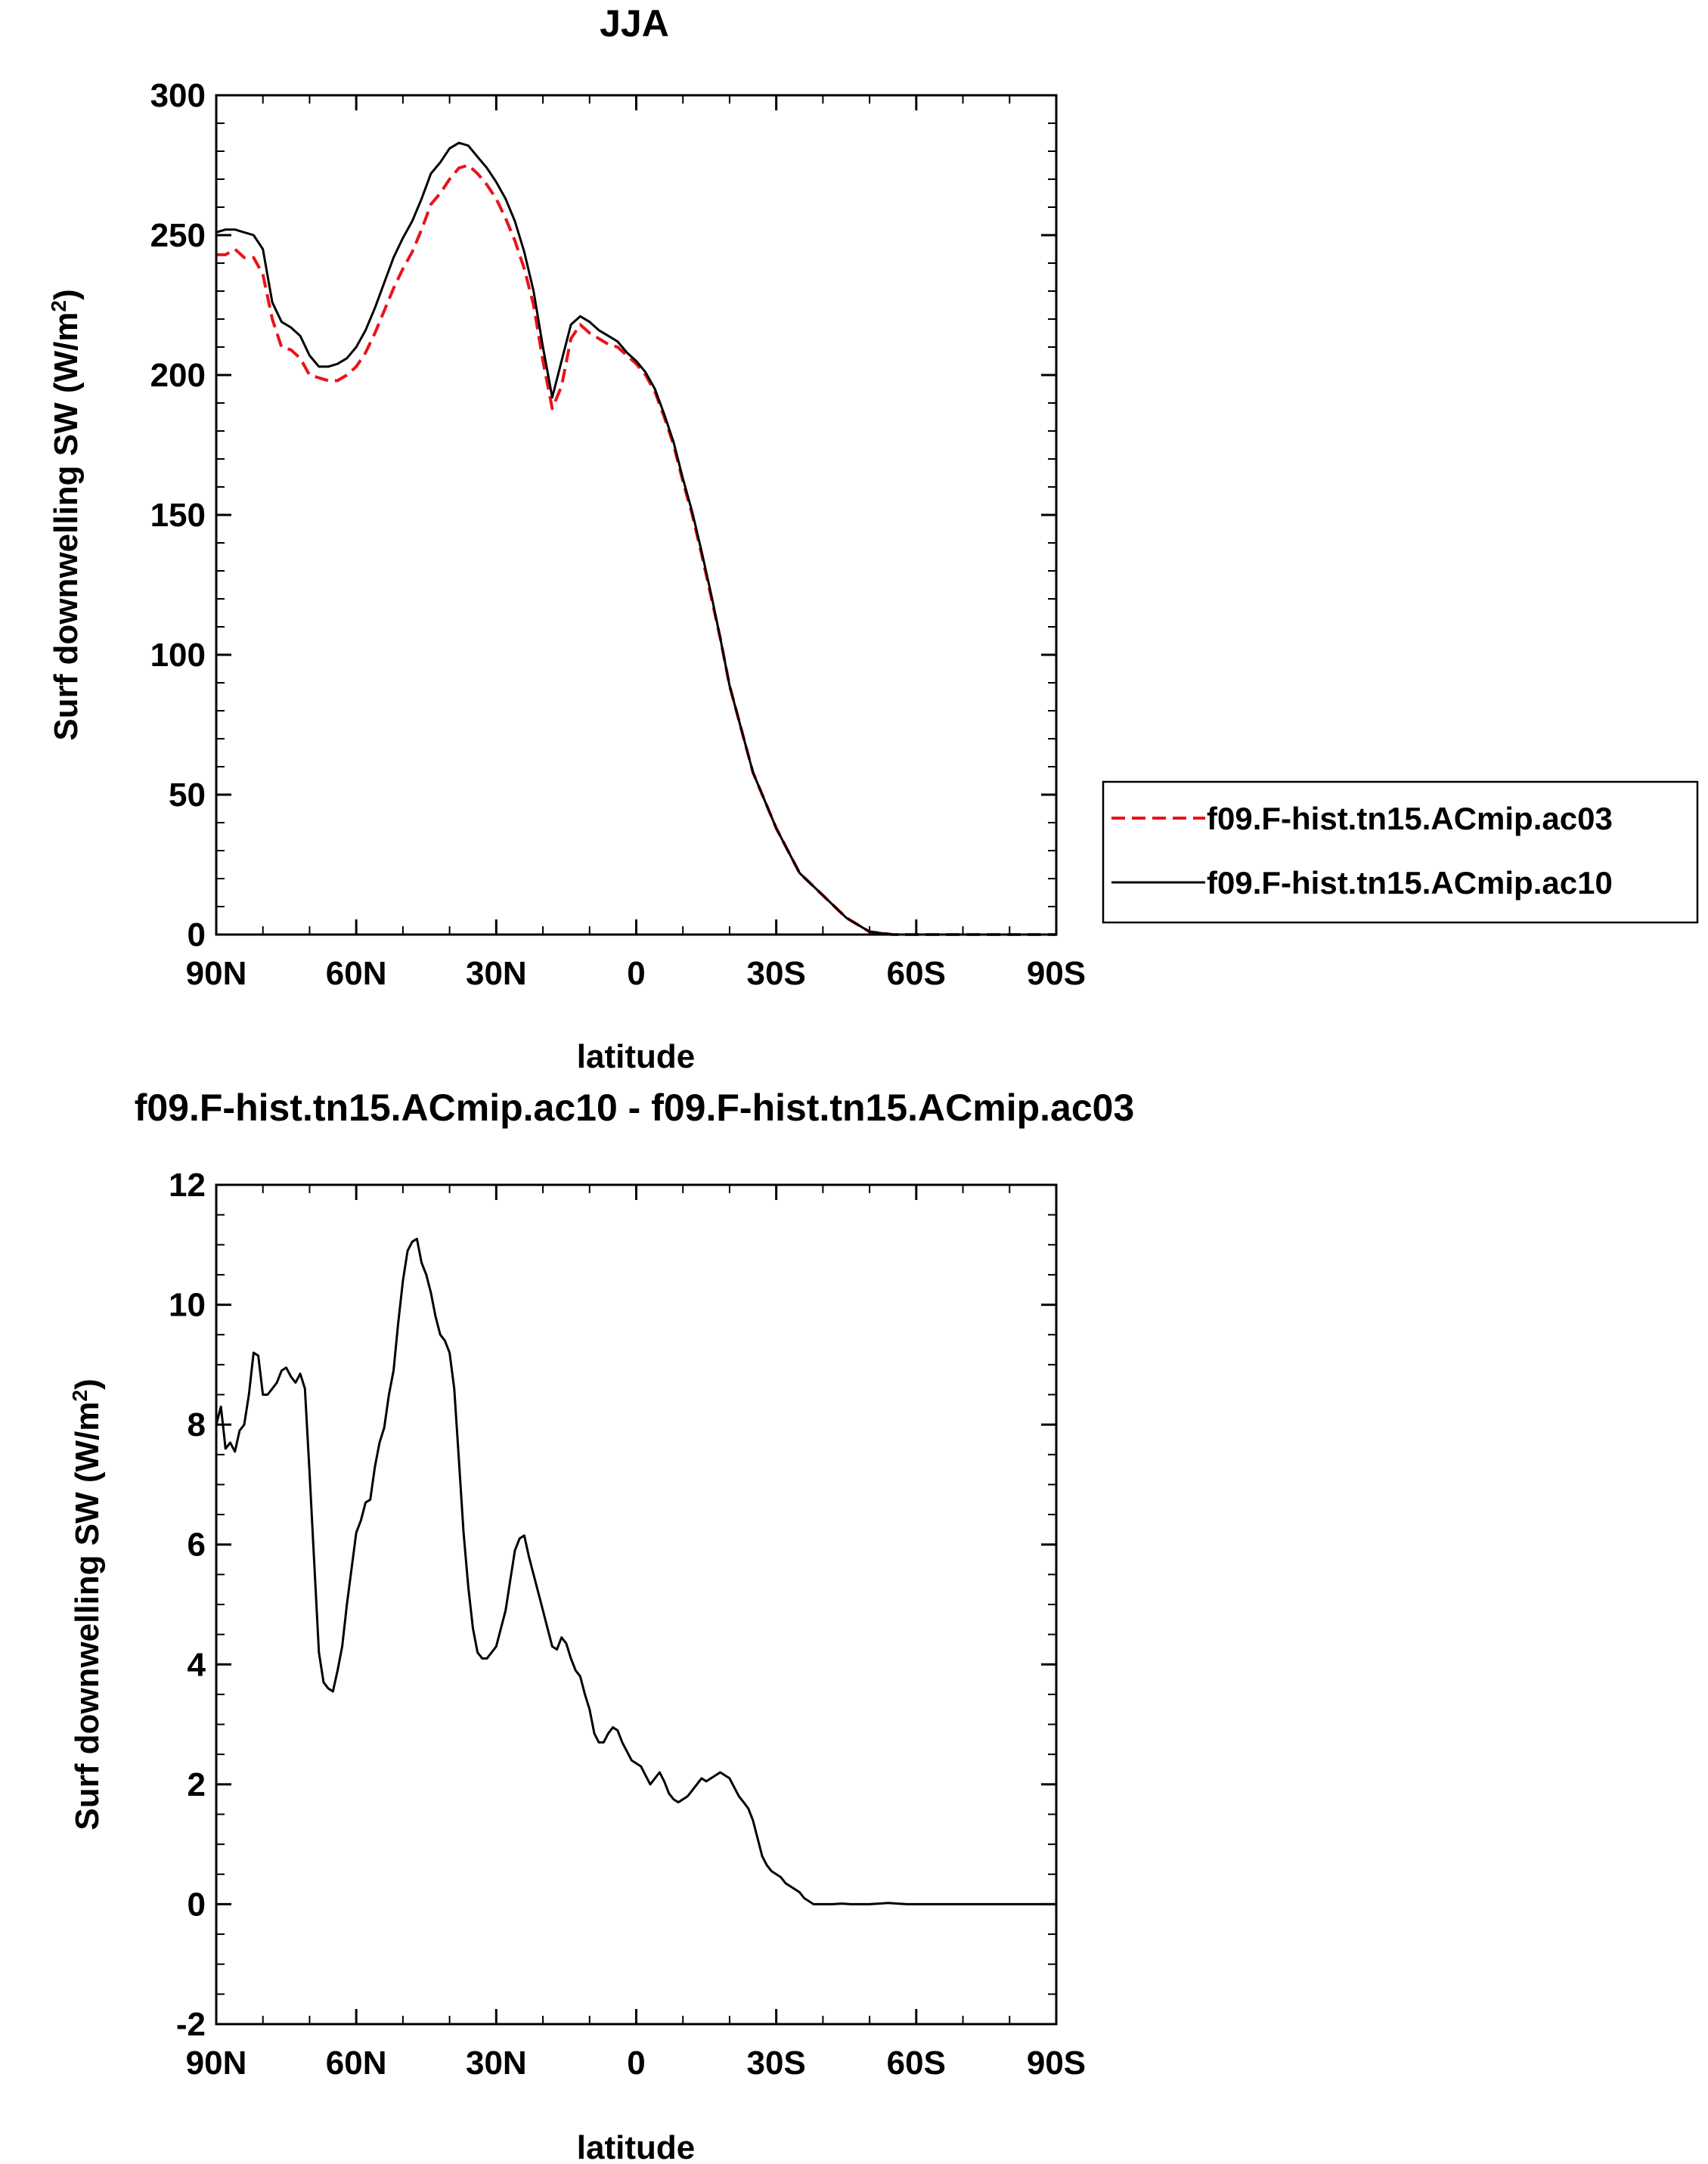  Describe the element at coordinates (197, 1546) in the screenshot. I see `y-tick-label: 6` at that location.